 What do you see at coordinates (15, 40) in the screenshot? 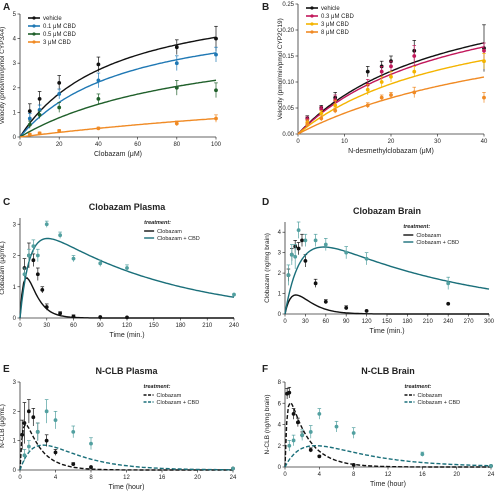
I see `y-tick-label: 4` at bounding box center [15, 40].